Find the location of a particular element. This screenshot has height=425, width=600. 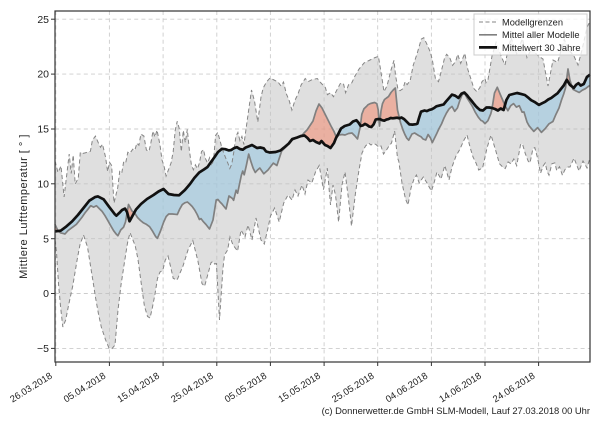

svg-text: Mittelwert 30 Jahre is located at coordinates (541, 48).